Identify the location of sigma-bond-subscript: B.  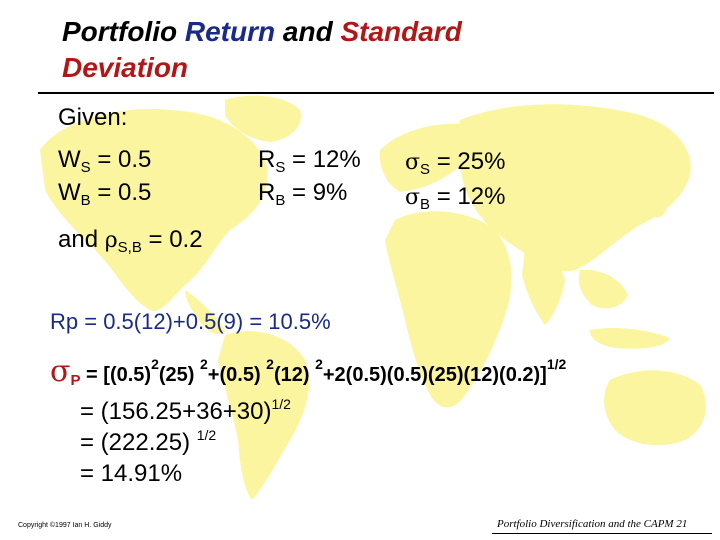
(425, 204).